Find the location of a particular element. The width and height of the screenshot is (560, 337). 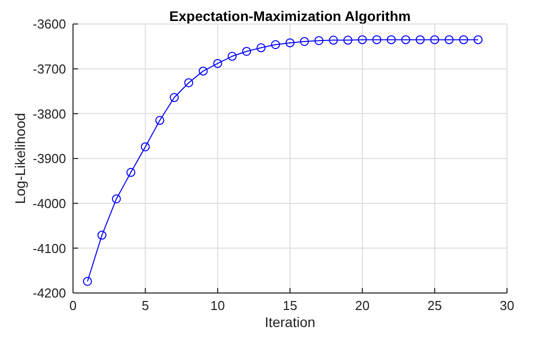

y-tick-label: -4100 is located at coordinates (49, 248).